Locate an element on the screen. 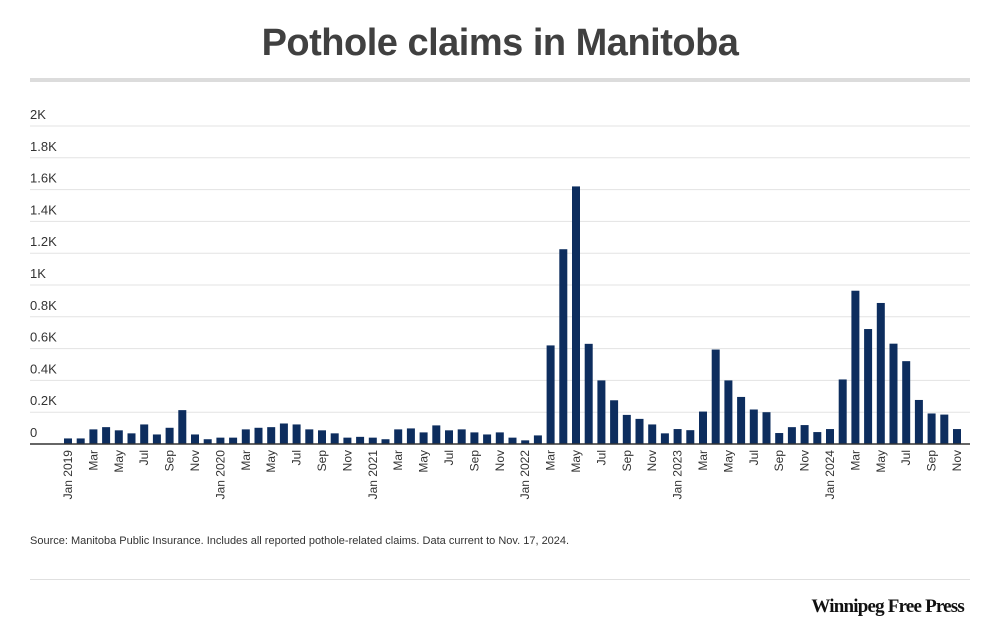  x-tick-label: Jan 2021 is located at coordinates (373, 475).